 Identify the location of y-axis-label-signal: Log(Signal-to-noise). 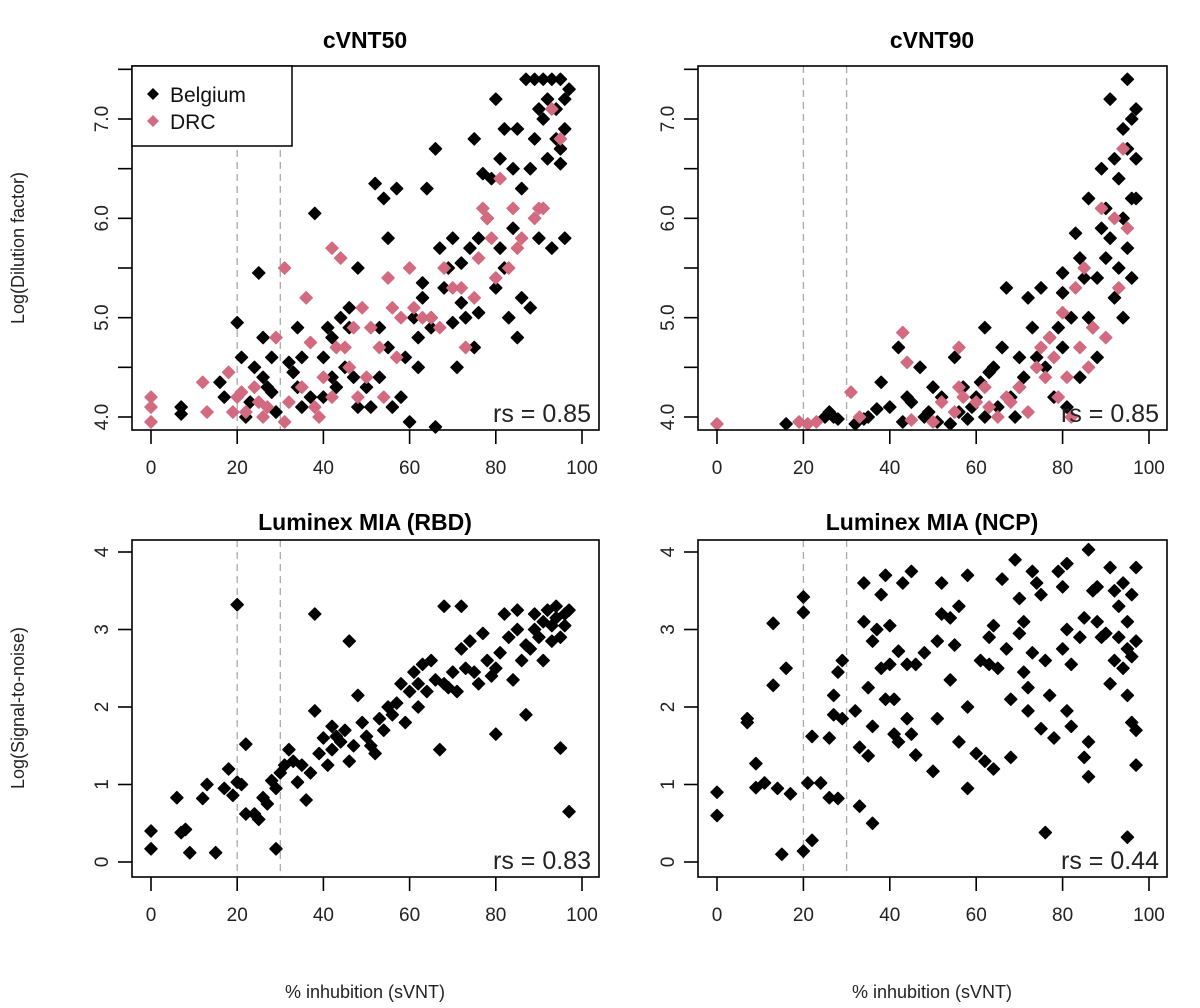
(18, 708).